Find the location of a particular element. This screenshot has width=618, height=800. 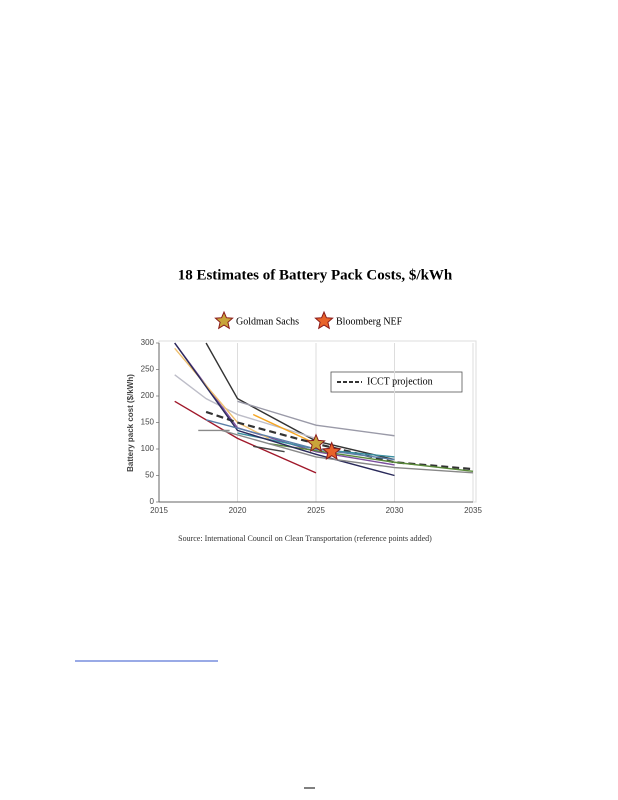

x-tick-label: 2030 is located at coordinates (395, 510).